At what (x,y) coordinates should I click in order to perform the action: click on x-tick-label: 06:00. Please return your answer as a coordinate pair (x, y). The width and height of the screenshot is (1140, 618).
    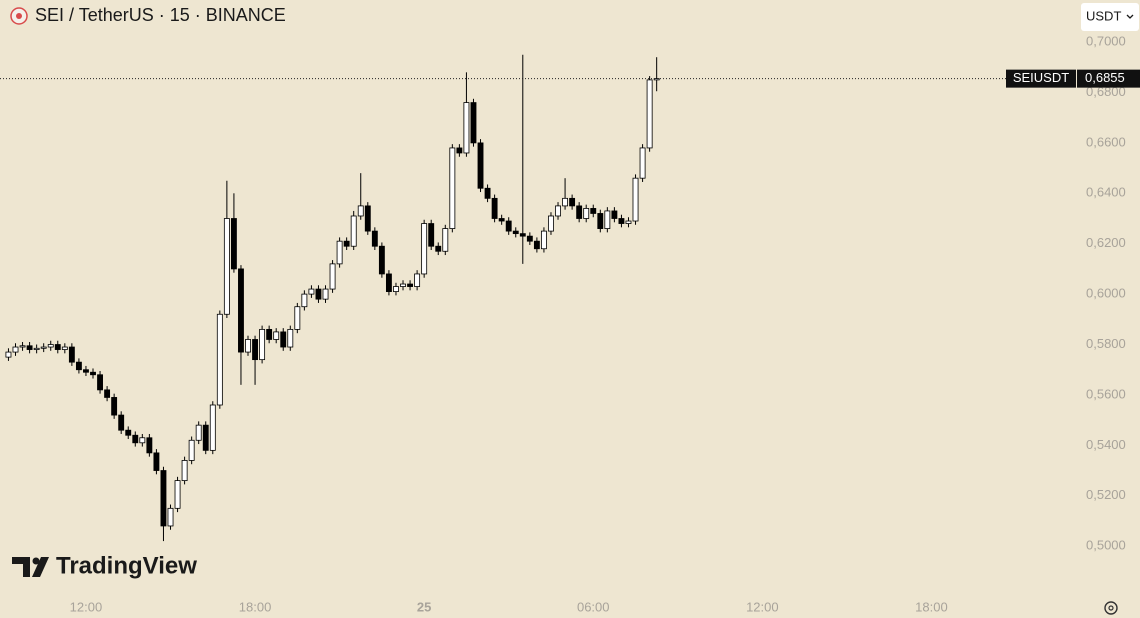
    Looking at the image, I should click on (593, 606).